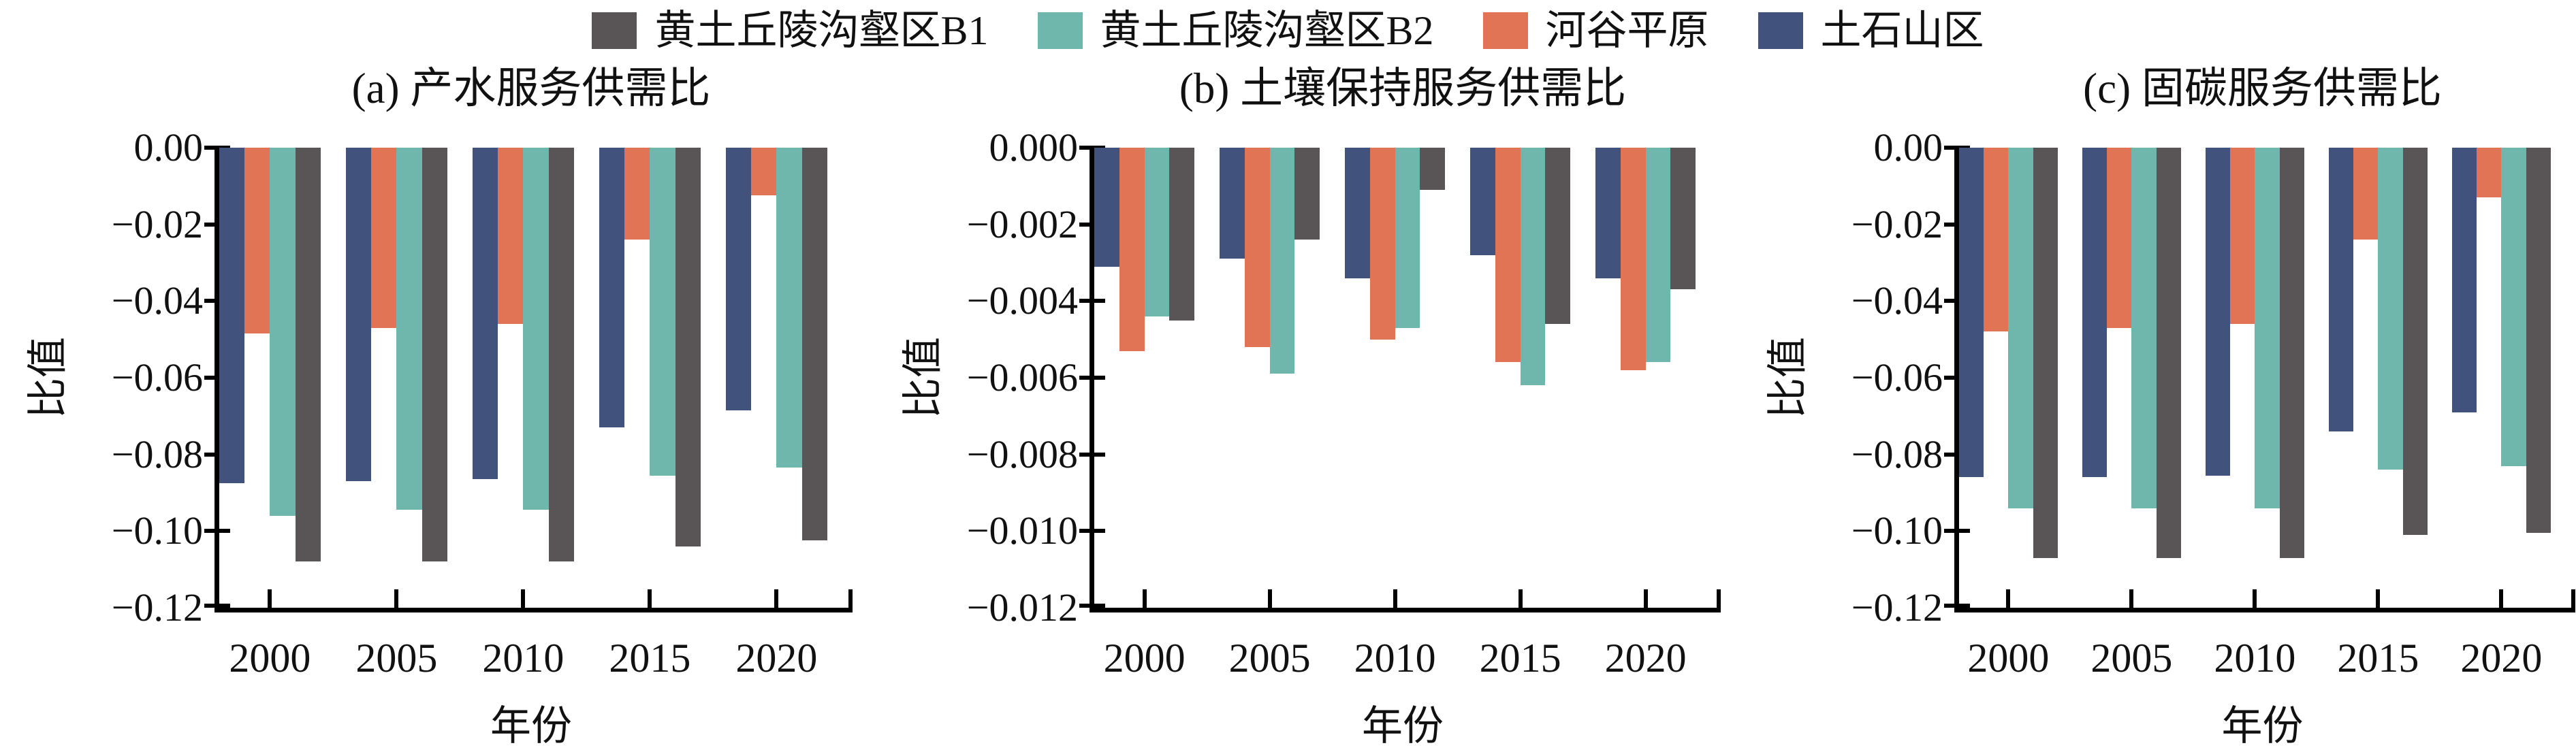 The height and width of the screenshot is (752, 2576). I want to click on legend-swatch-rocky-mountain, so click(1780, 30).